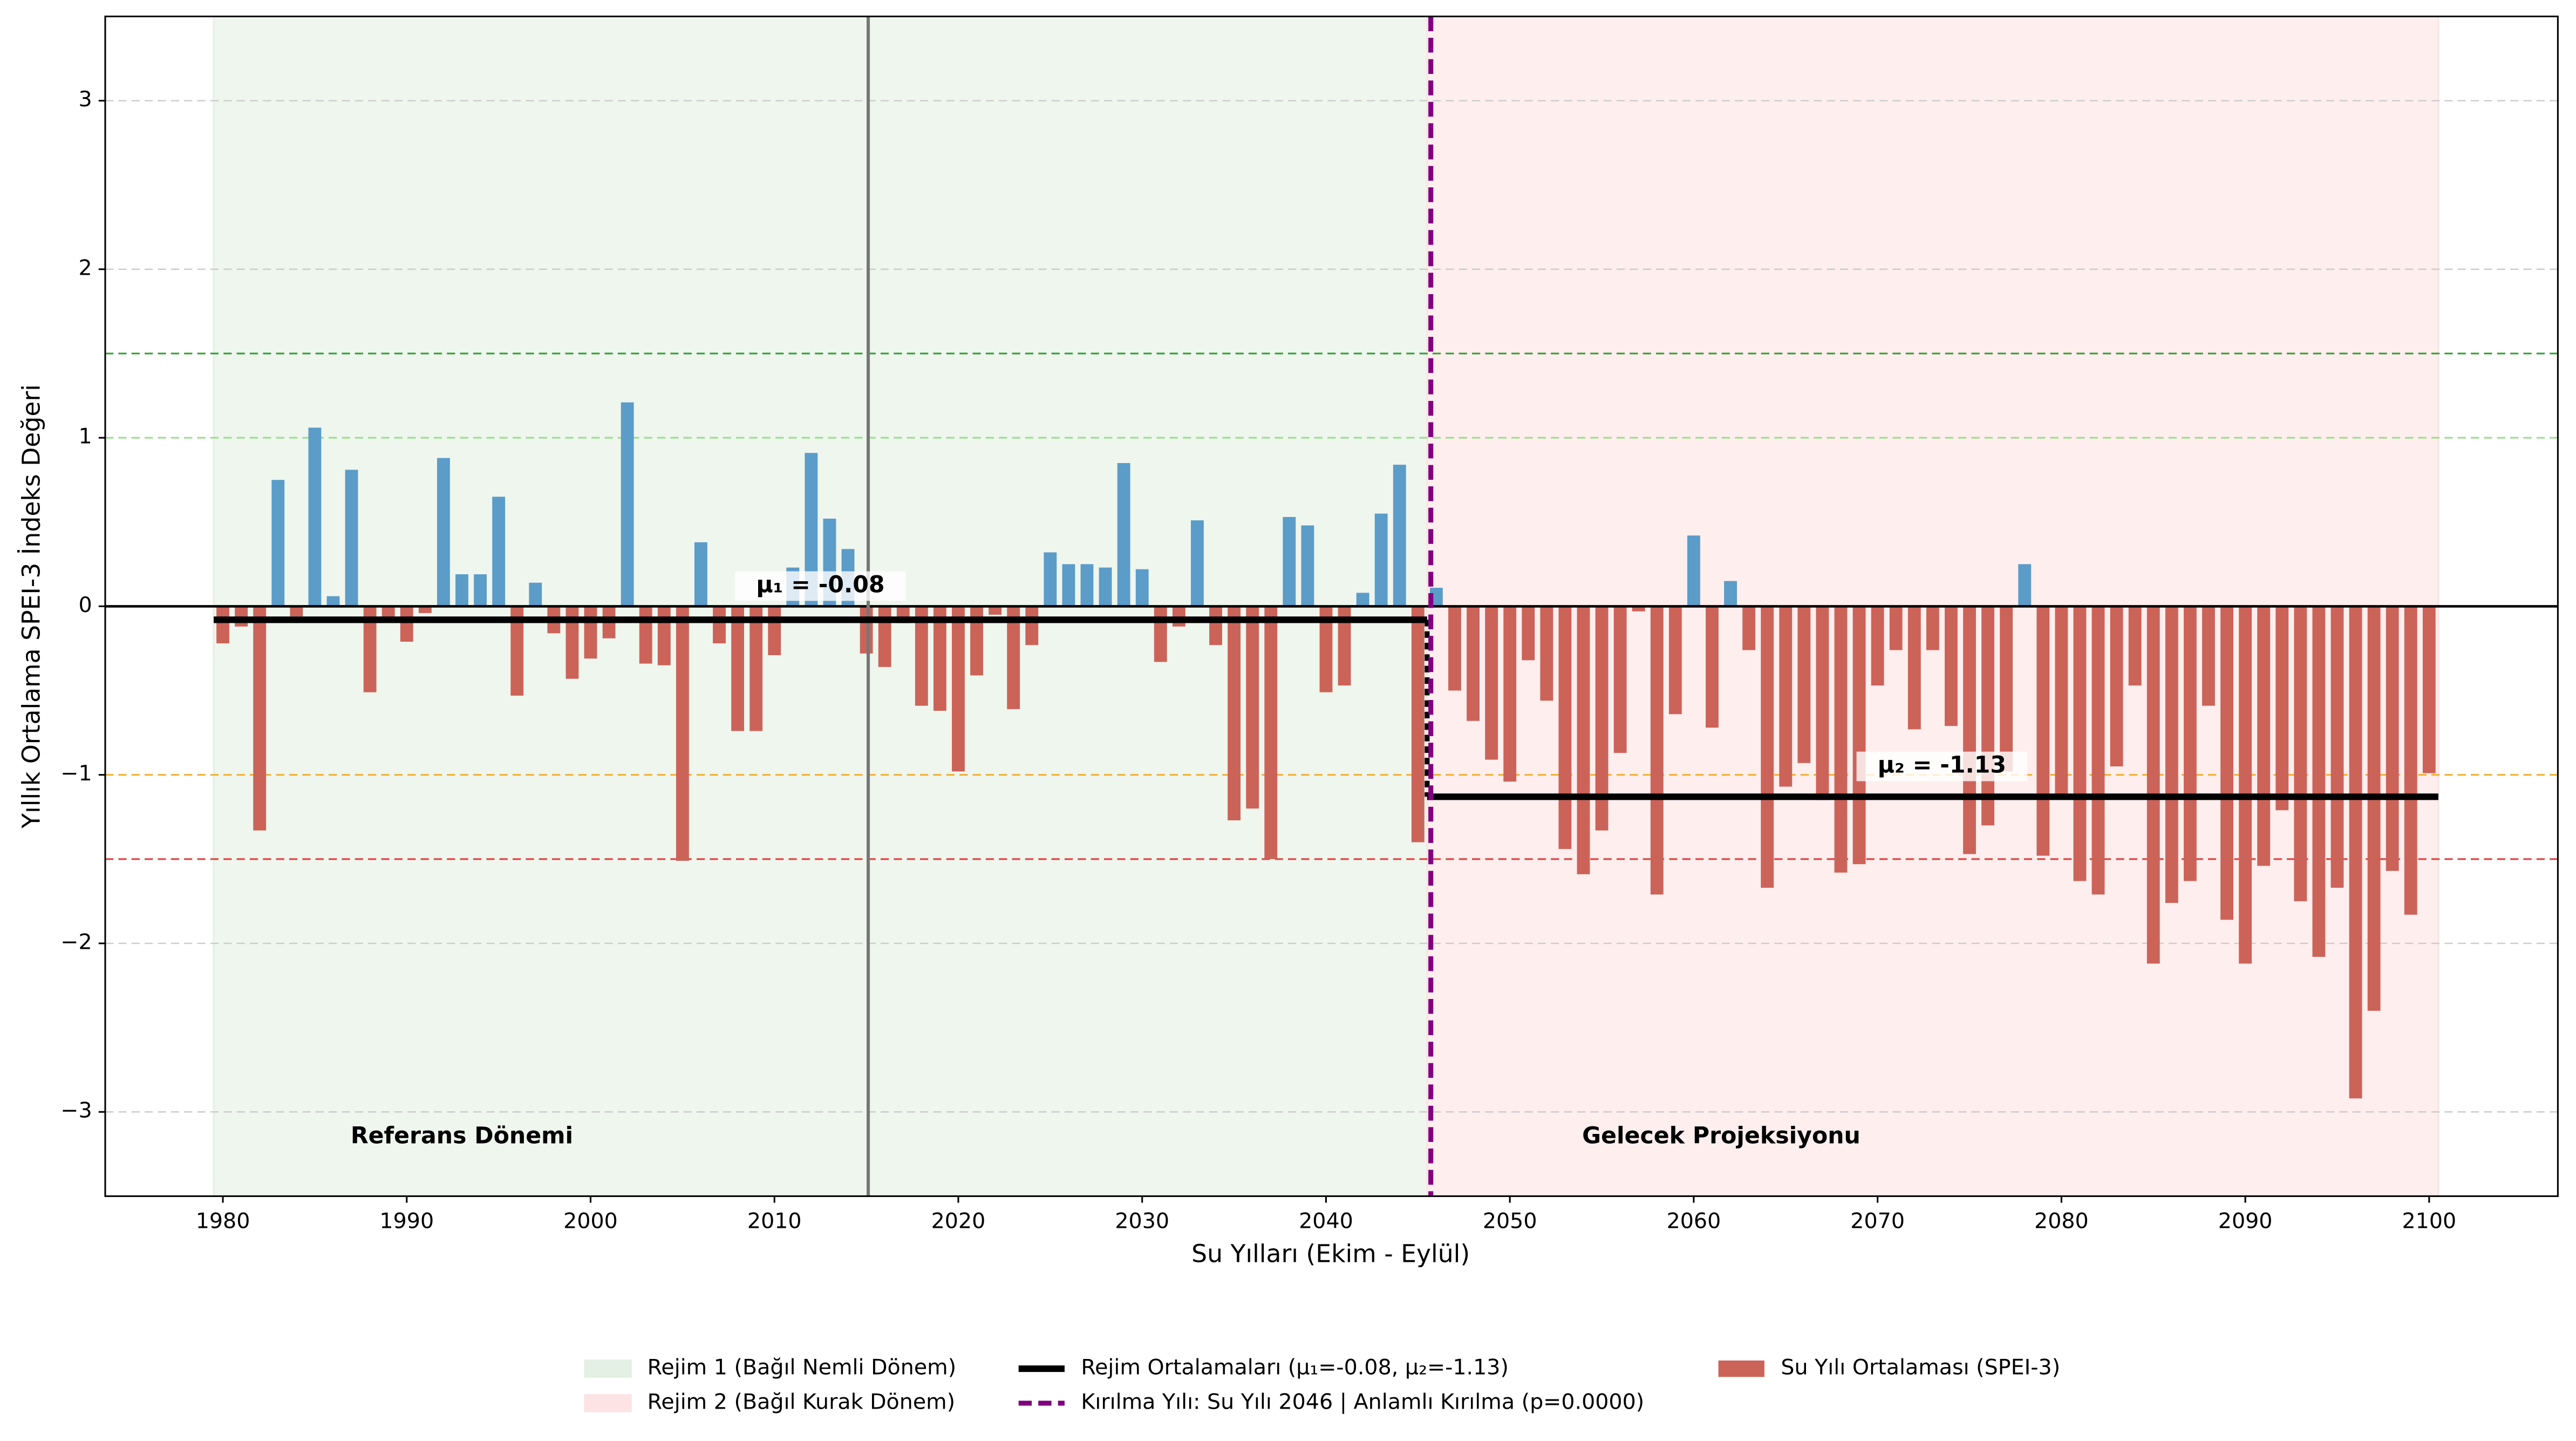 This screenshot has width=2576, height=1441. Describe the element at coordinates (590, 1221) in the screenshot. I see `x-tick-label: 2000` at that location.